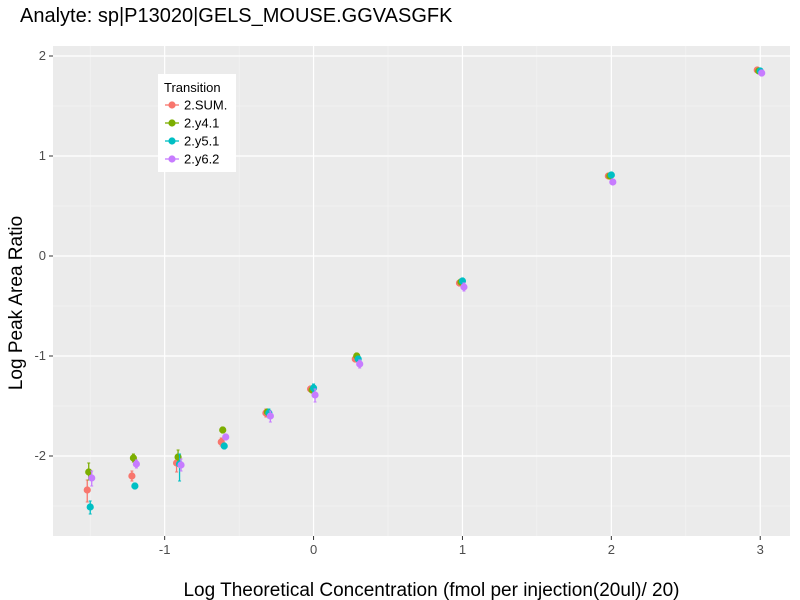 The image size is (800, 600). What do you see at coordinates (196, 132) in the screenshot?
I see `legend-items: 2.SUM. 2.y4.1 2.y5.1 2.y6.2` at bounding box center [196, 132].